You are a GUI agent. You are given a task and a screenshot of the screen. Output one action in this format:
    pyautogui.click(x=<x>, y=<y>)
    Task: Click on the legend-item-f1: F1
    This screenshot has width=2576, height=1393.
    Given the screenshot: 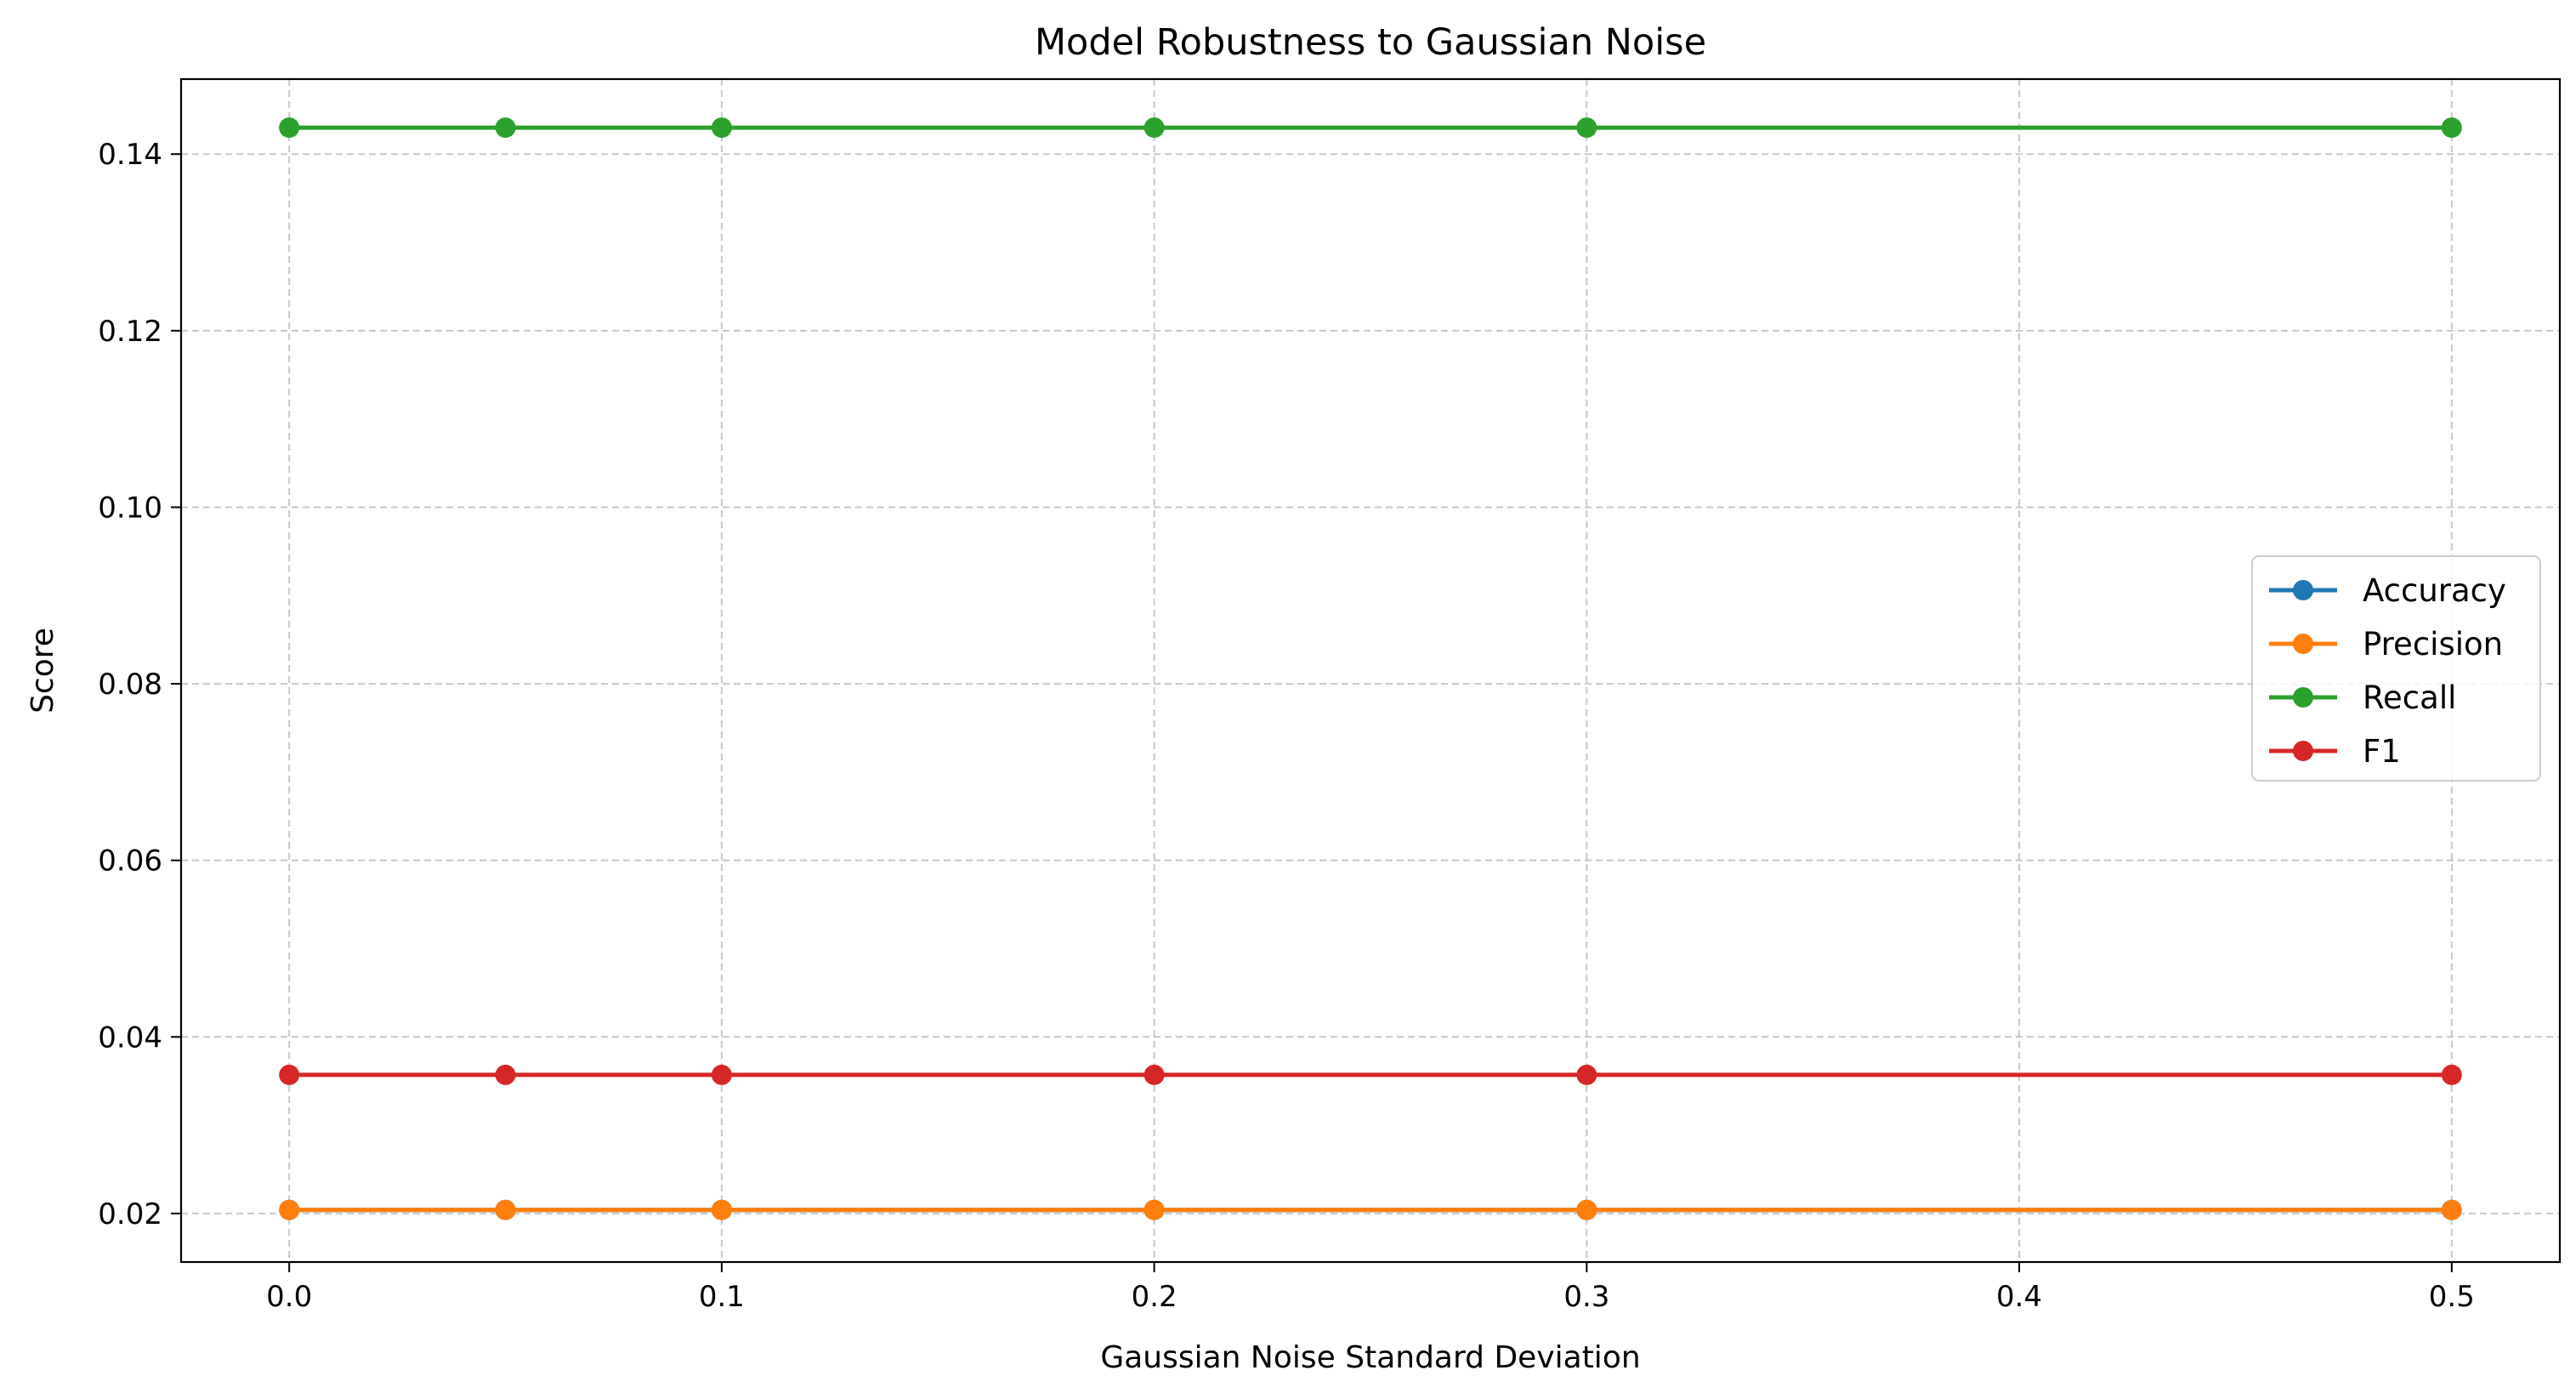 What is the action you would take?
    pyautogui.click(x=2335, y=751)
    